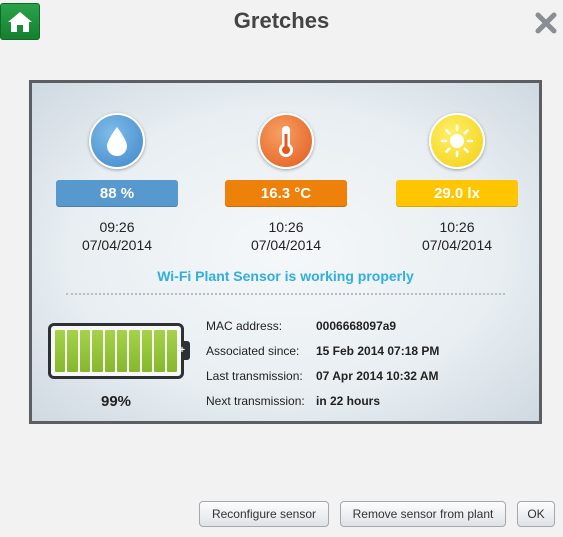 This screenshot has height=537, width=563. I want to click on light-time: 10:26, so click(457, 227).